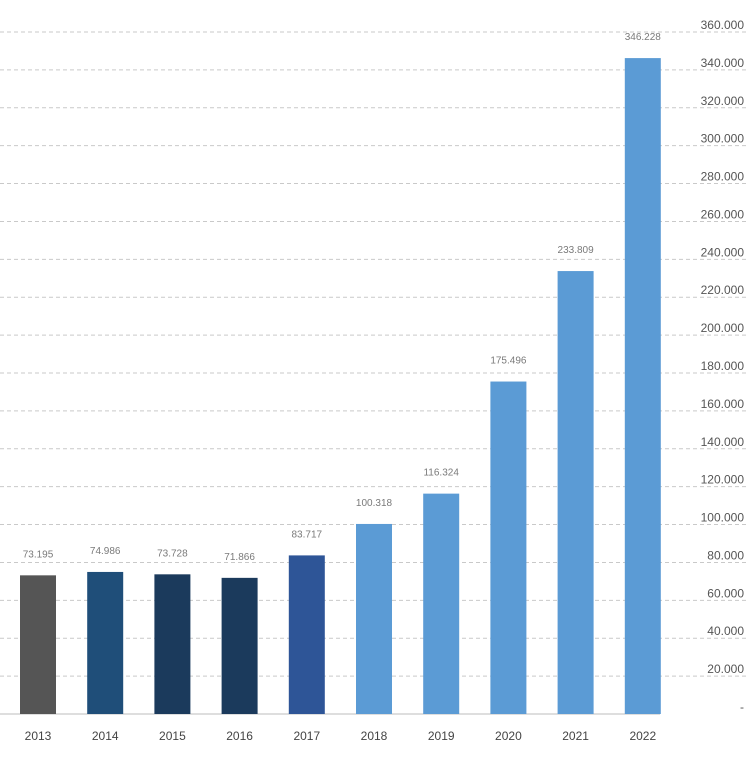 The height and width of the screenshot is (757, 749). I want to click on x-tick-label-2021: 2021, so click(575, 736).